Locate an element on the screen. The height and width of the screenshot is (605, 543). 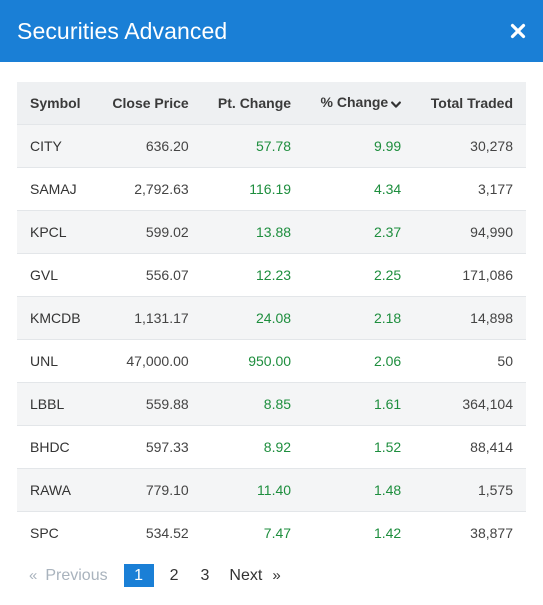
table-row: LBBL 559.88 8.85 1.61 364,104 is located at coordinates (271, 404).